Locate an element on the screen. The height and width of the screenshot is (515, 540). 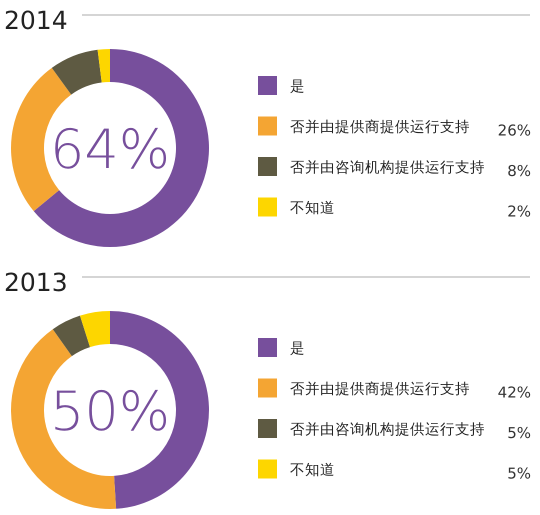
data-label: 2% is located at coordinates (519, 211).